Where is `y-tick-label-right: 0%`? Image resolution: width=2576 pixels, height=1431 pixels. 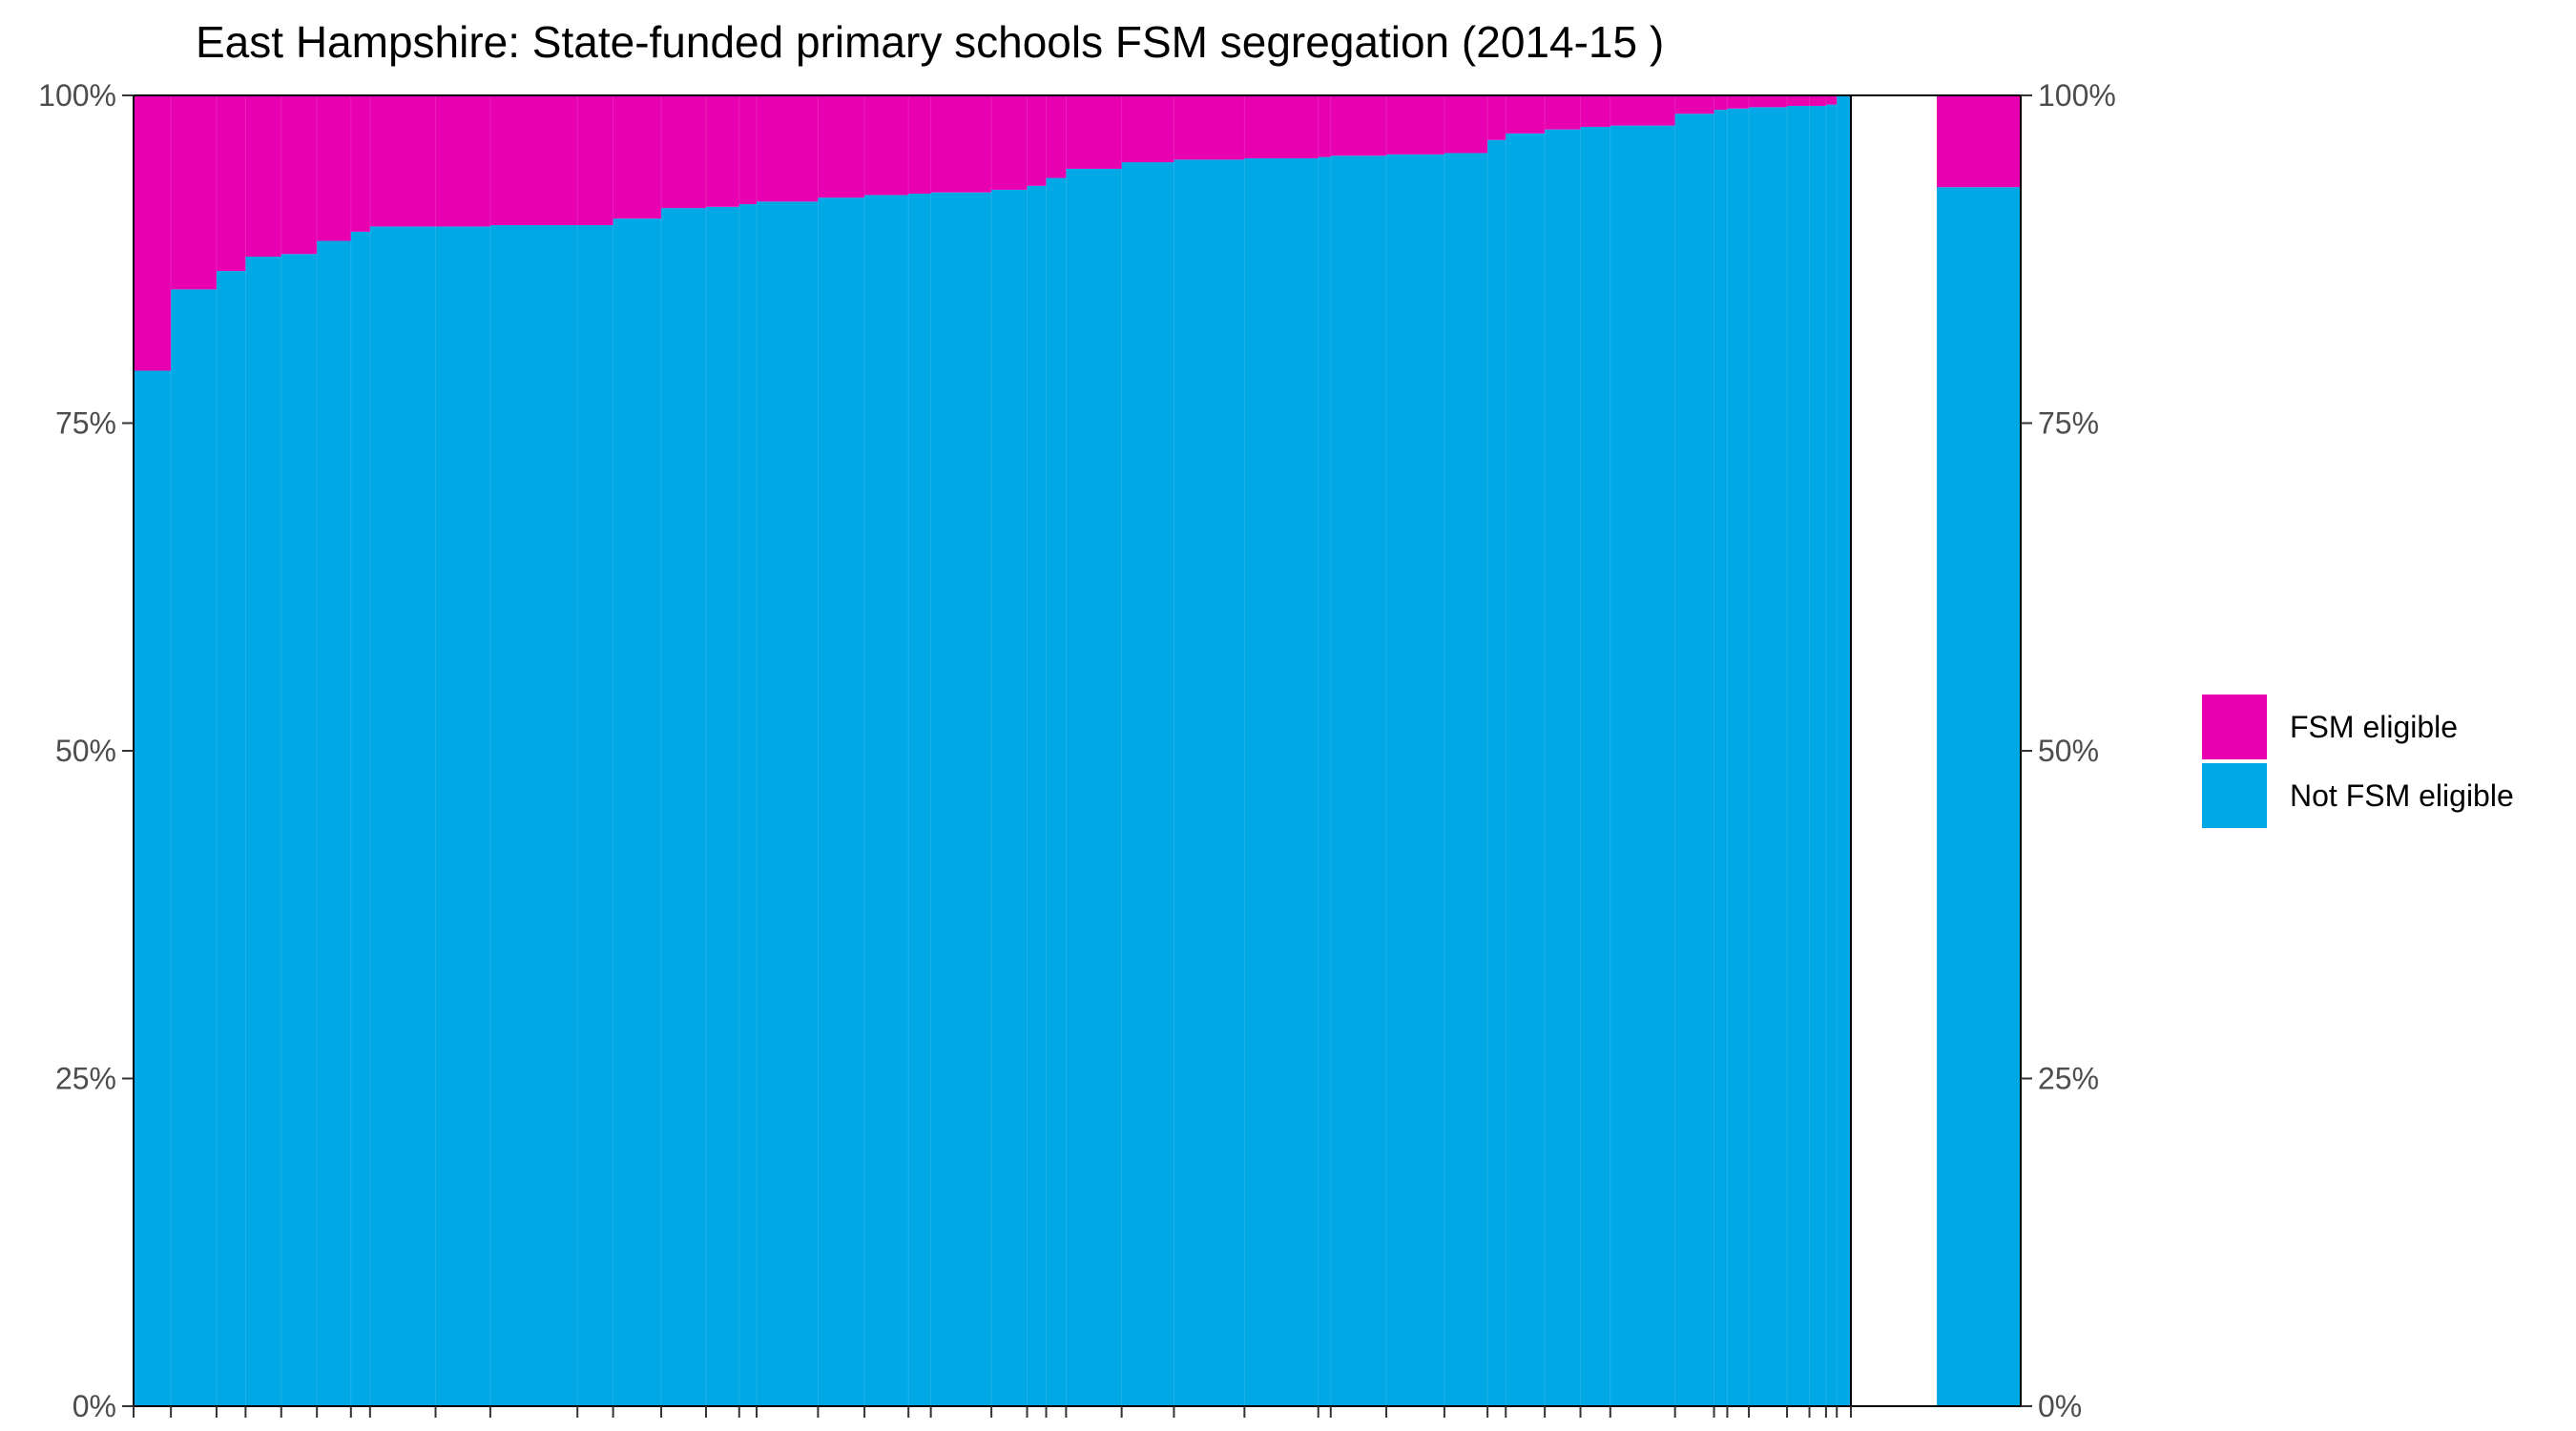 y-tick-label-right: 0% is located at coordinates (2060, 1406).